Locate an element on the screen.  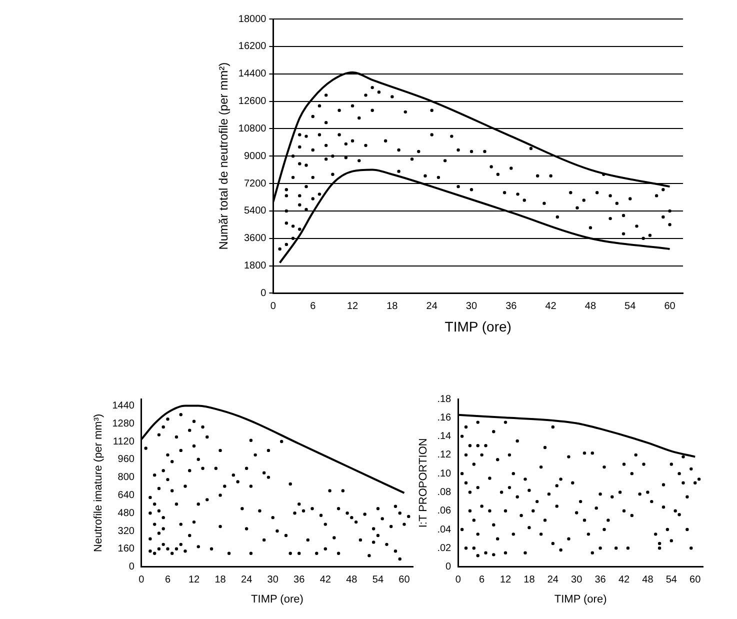
y-tick-label: 1800 is located at coordinates (255, 266).